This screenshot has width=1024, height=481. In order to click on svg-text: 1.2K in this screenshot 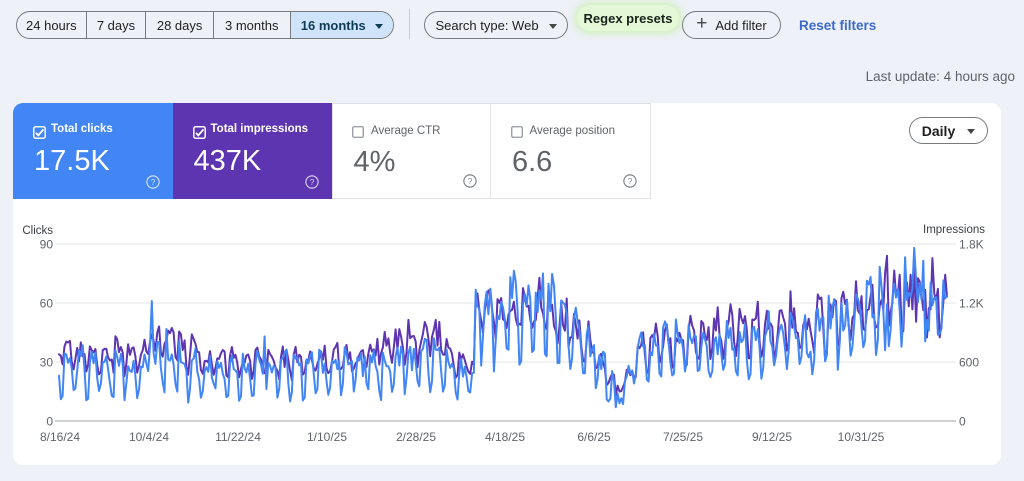, I will do `click(971, 304)`.